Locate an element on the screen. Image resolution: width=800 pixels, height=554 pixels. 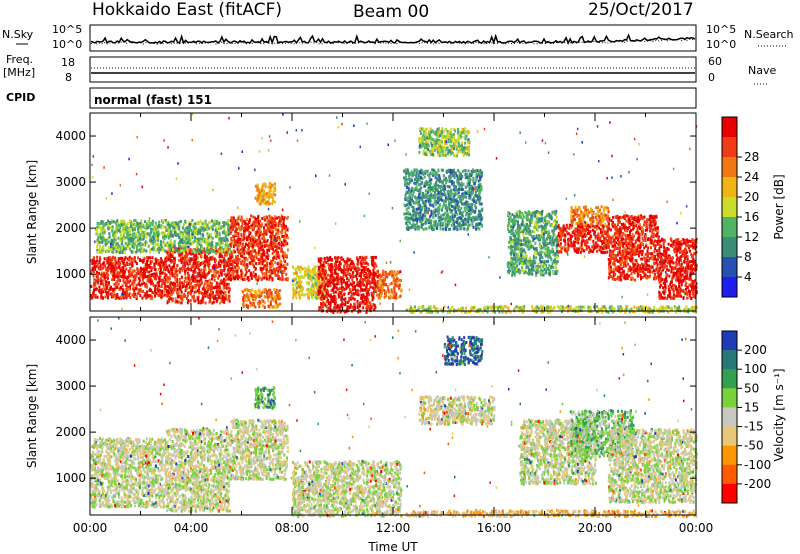
nsearch-label: N.Search is located at coordinates (769, 34).